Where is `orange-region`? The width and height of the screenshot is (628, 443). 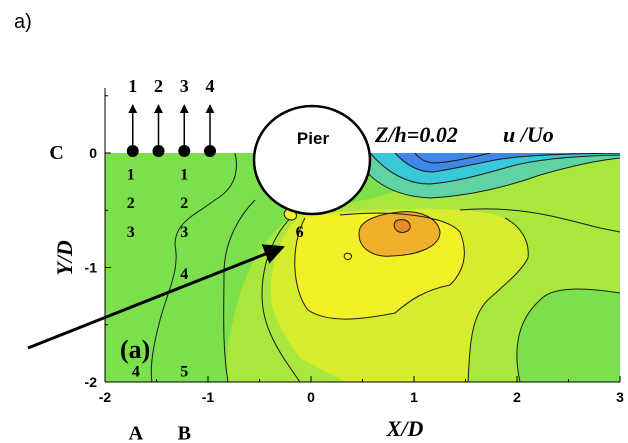
orange-region is located at coordinates (399, 234).